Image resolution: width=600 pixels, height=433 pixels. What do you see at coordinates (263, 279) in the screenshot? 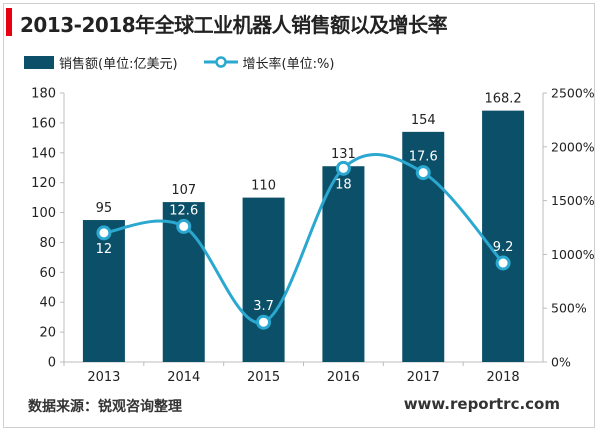
I see `bar-2015` at bounding box center [263, 279].